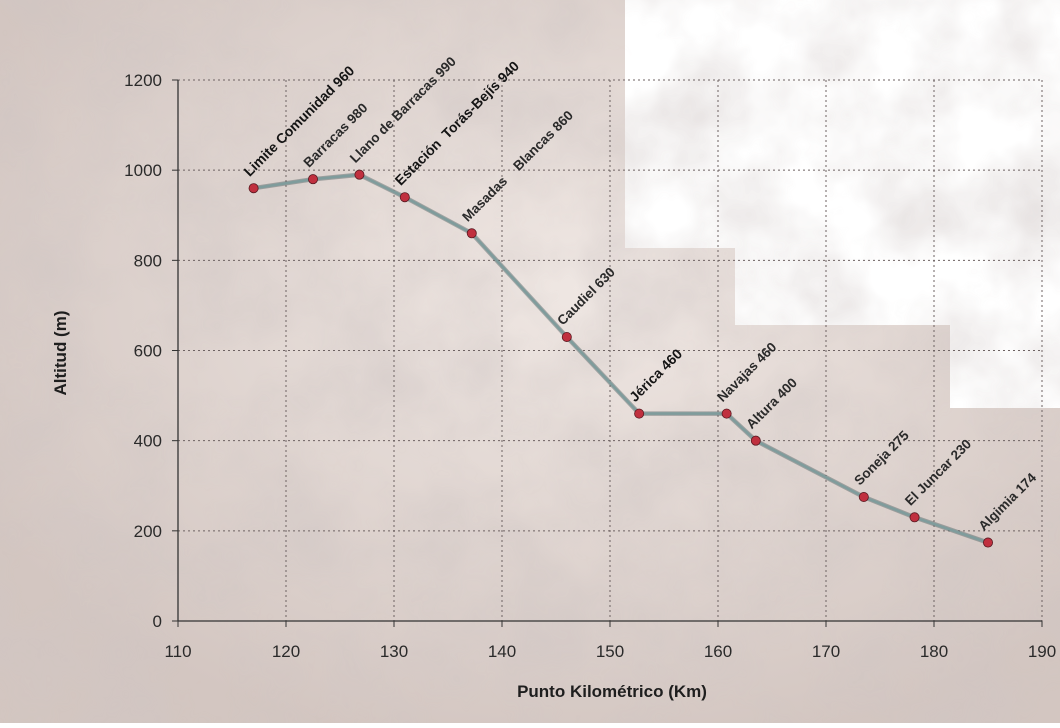 This screenshot has width=1060, height=728. Describe the element at coordinates (718, 651) in the screenshot. I see `x-tick-label: 160` at that location.